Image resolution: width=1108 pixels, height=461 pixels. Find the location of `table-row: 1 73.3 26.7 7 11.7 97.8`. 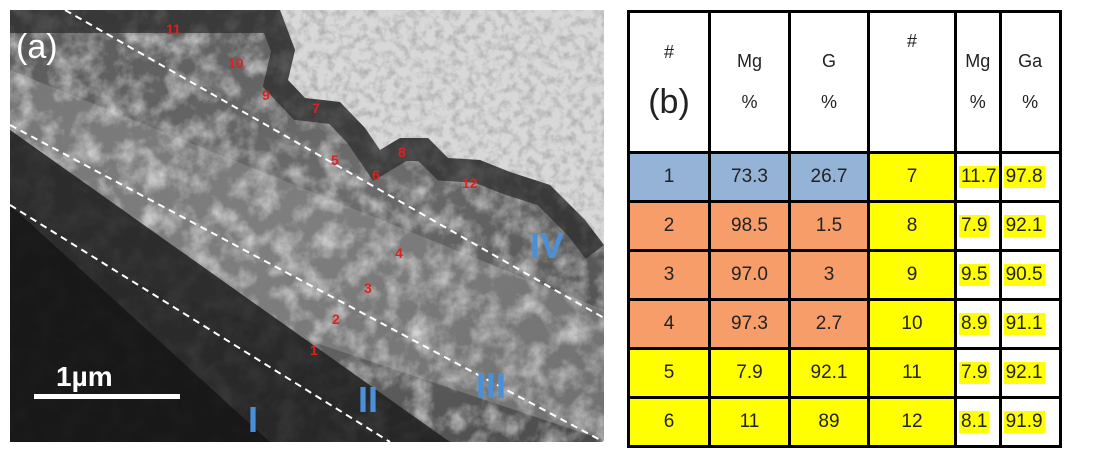

table-row: 1 73.3 26.7 7 11.7 97.8 is located at coordinates (844, 177).